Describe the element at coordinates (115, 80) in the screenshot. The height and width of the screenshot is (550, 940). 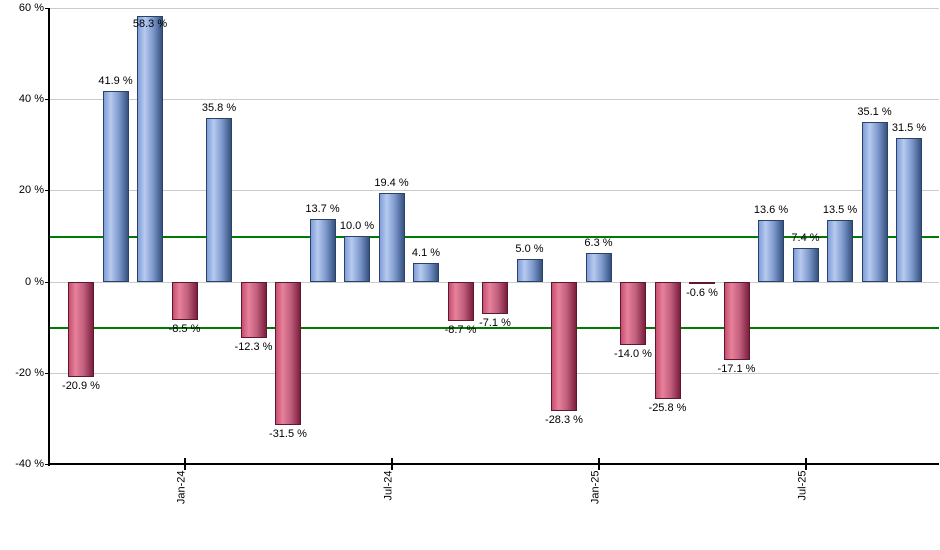
I see `bar-value-label: 41.9 %` at that location.